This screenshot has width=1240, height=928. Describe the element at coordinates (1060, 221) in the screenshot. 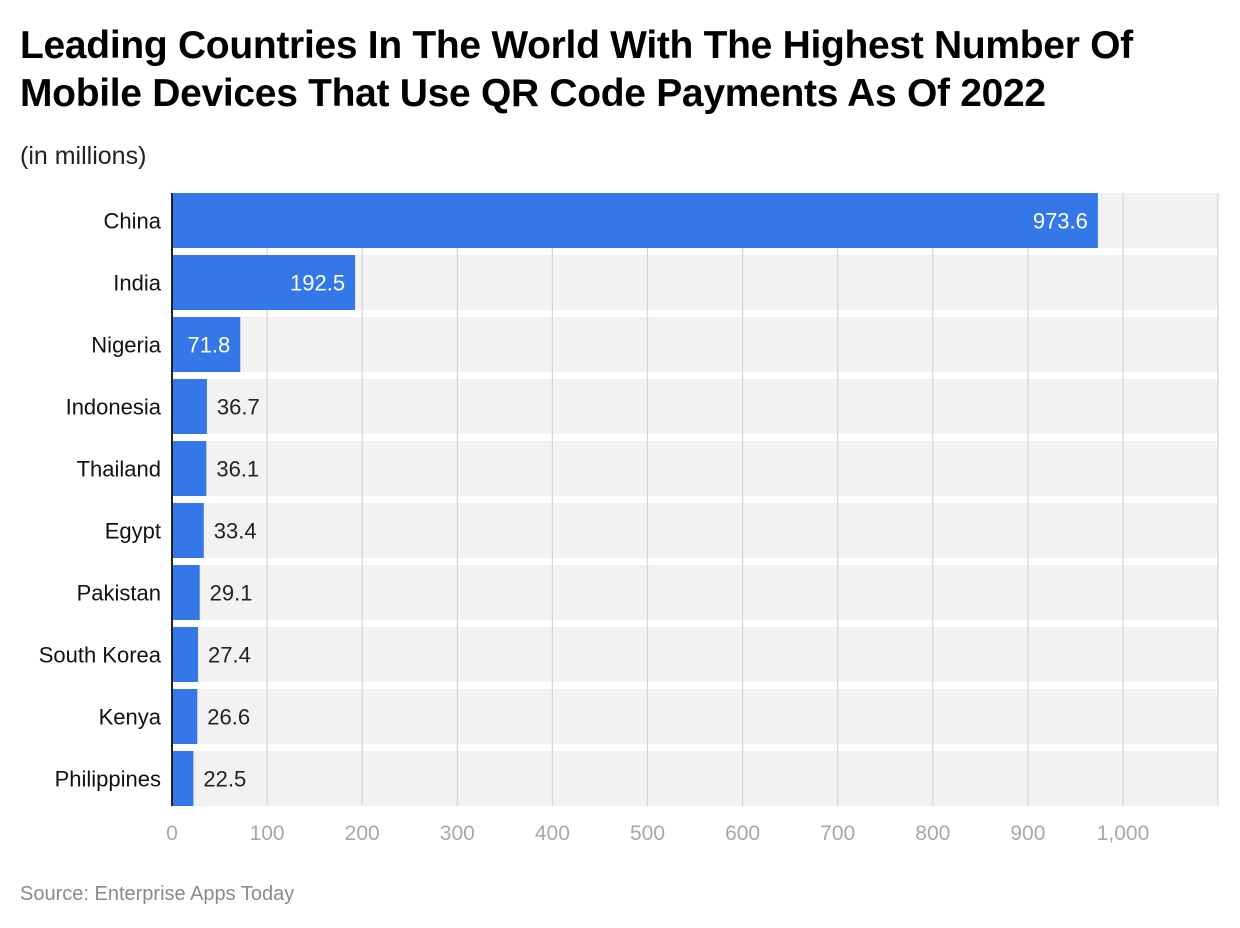

I see `value-label: 973.6` at that location.